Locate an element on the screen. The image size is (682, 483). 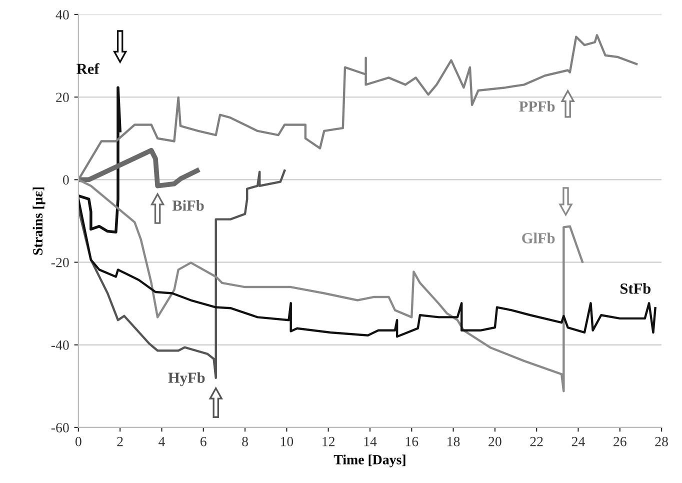
x-tick-label: 22 is located at coordinates (536, 441).